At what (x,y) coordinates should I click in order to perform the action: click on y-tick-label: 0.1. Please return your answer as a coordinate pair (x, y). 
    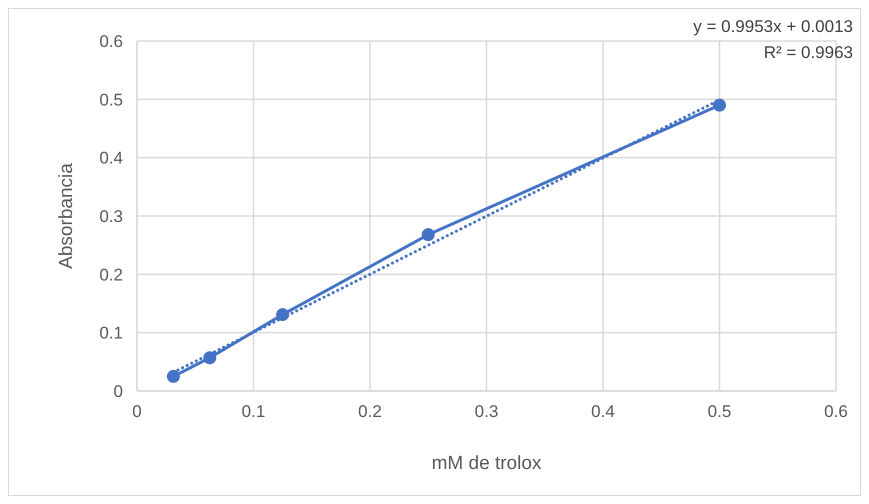
    Looking at the image, I should click on (111, 333).